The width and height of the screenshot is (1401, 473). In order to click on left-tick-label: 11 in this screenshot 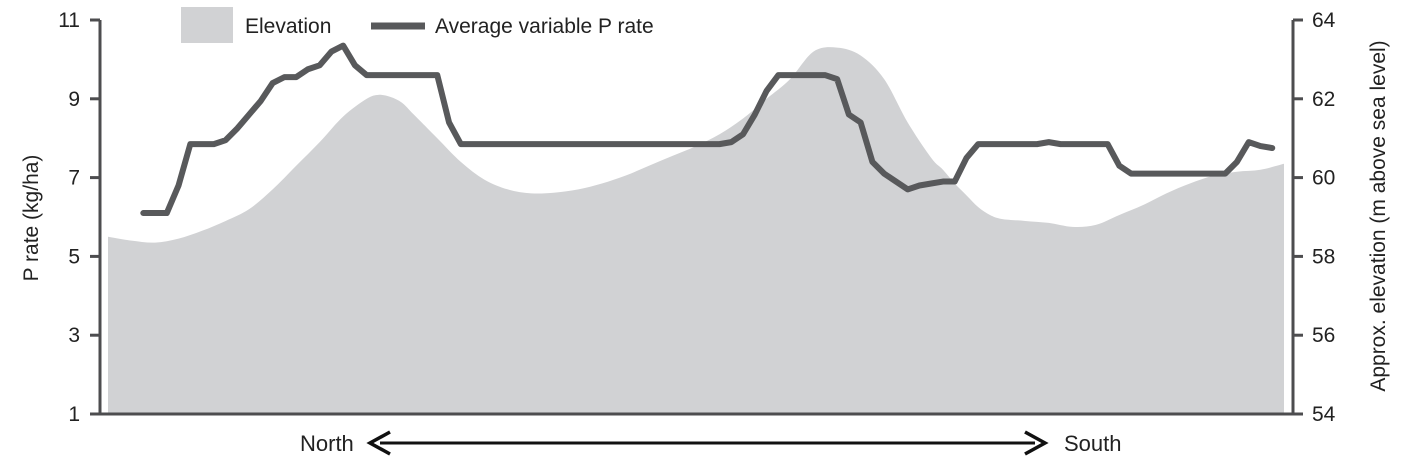, I will do `click(69, 20)`.